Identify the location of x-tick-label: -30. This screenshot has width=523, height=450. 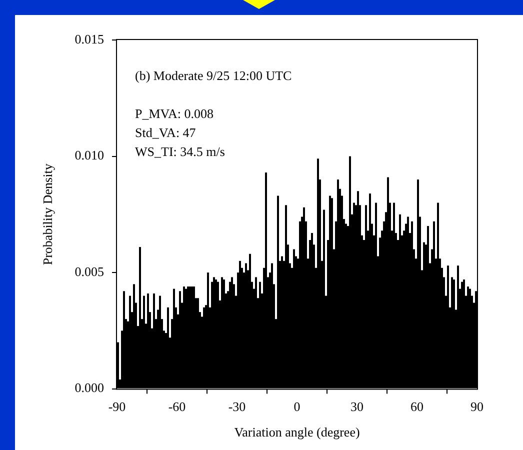
(237, 406).